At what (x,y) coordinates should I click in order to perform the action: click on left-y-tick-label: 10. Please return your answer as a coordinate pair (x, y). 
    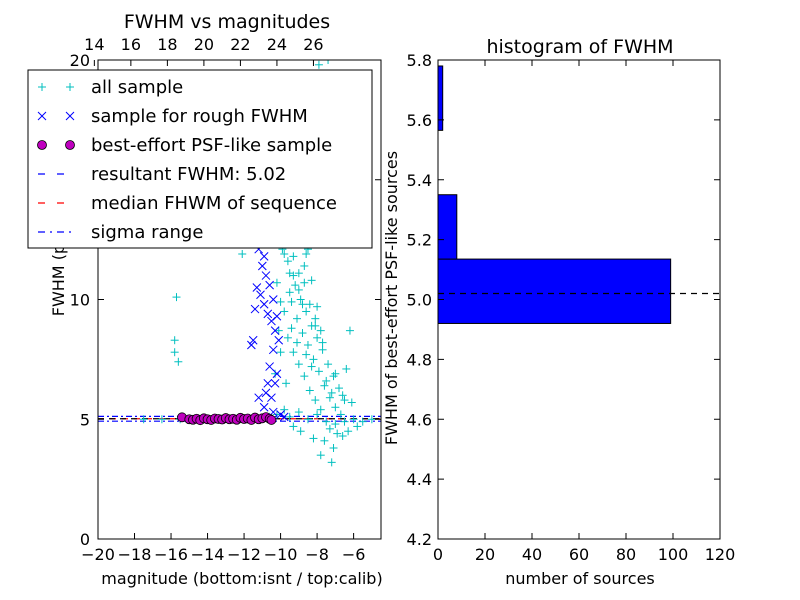
    Looking at the image, I should click on (80, 300).